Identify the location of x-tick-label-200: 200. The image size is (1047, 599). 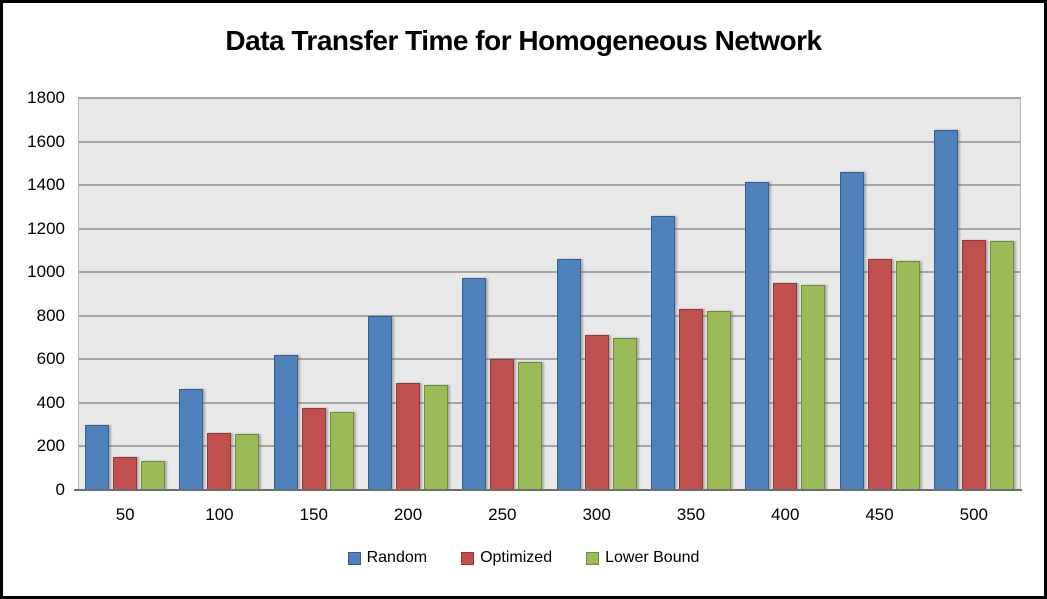
(408, 514).